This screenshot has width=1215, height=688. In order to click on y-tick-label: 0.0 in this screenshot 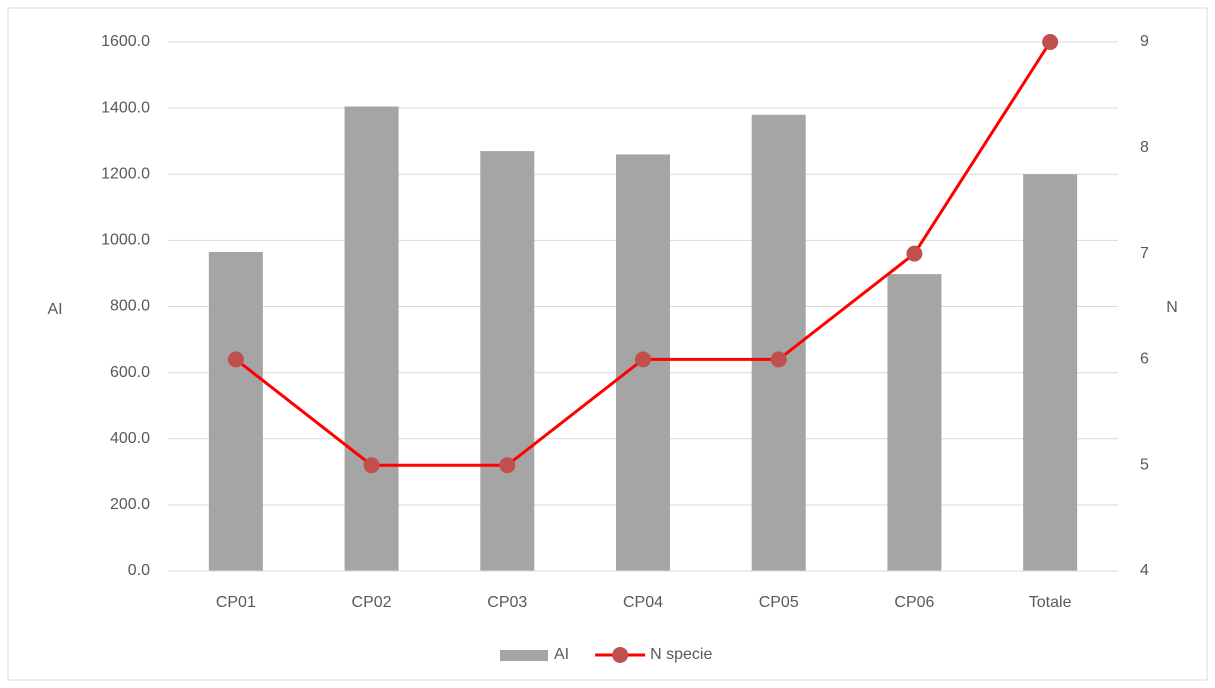, I will do `click(139, 570)`.